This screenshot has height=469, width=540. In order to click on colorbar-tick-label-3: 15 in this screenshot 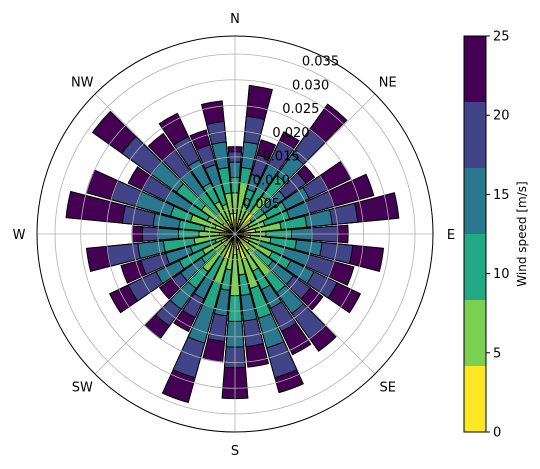, I will do `click(501, 195)`.